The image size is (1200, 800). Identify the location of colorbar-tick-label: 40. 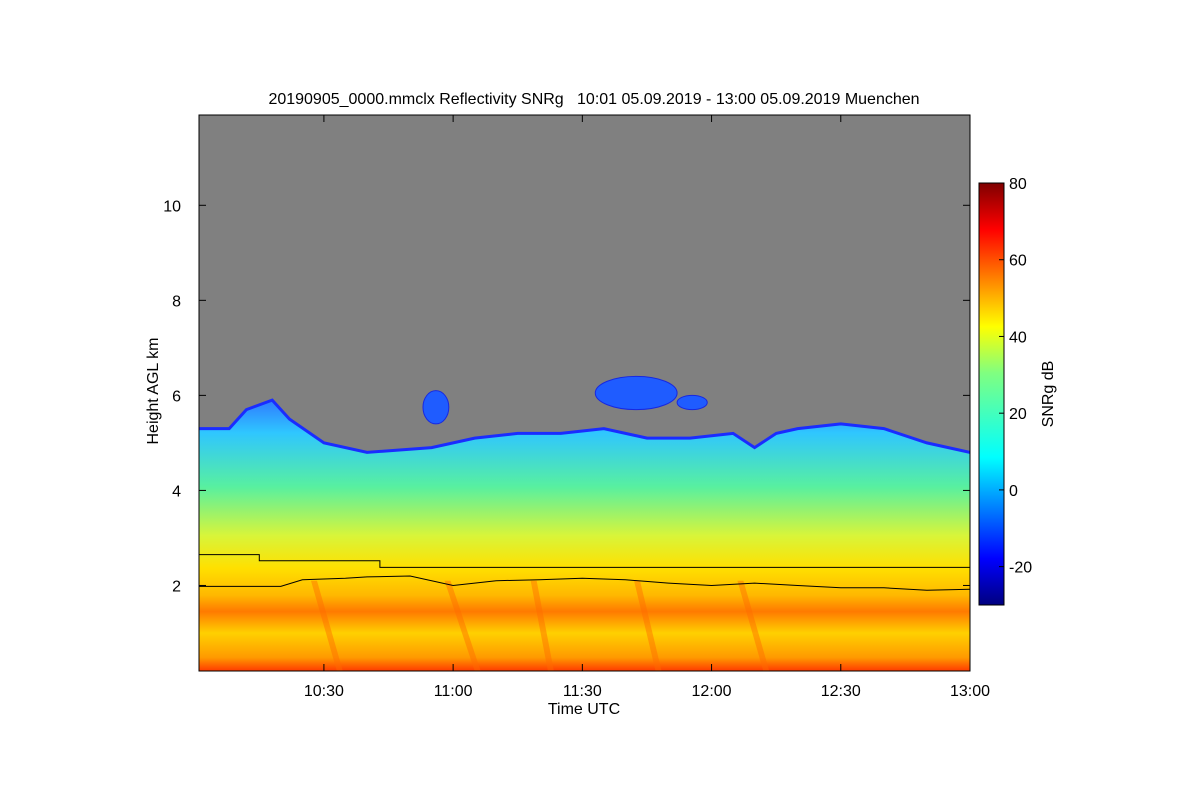
(1018, 337).